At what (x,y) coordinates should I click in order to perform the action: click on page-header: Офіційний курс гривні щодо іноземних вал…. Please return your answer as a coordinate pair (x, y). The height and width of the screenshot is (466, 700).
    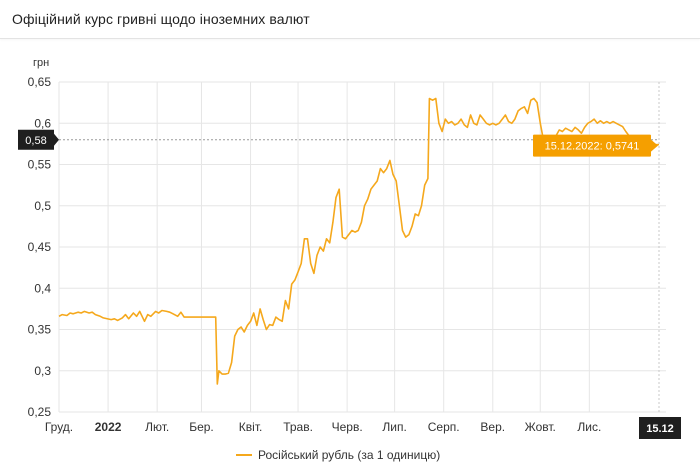
    Looking at the image, I should click on (350, 19).